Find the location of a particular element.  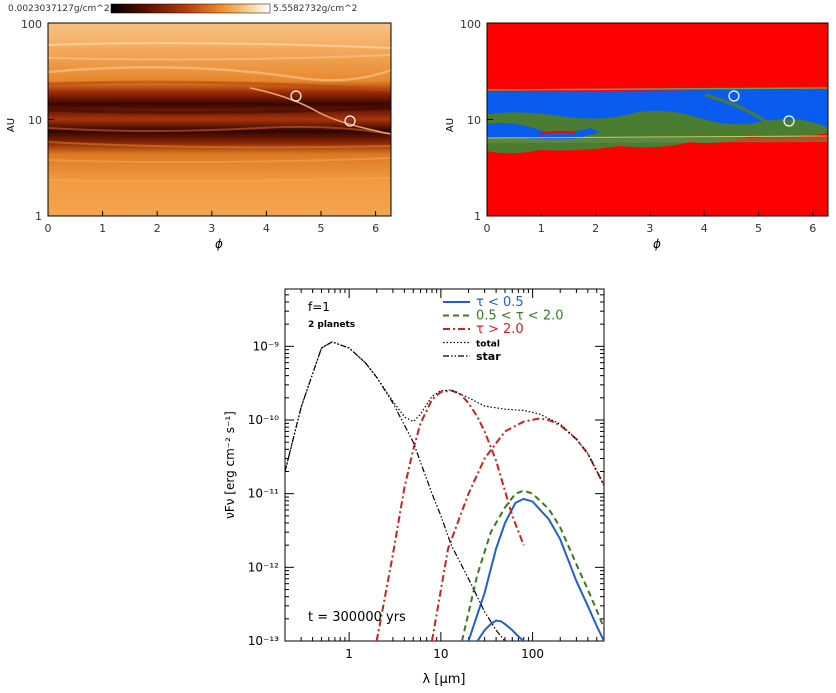

y-tick-label-2-1: 10 is located at coordinates (474, 120).